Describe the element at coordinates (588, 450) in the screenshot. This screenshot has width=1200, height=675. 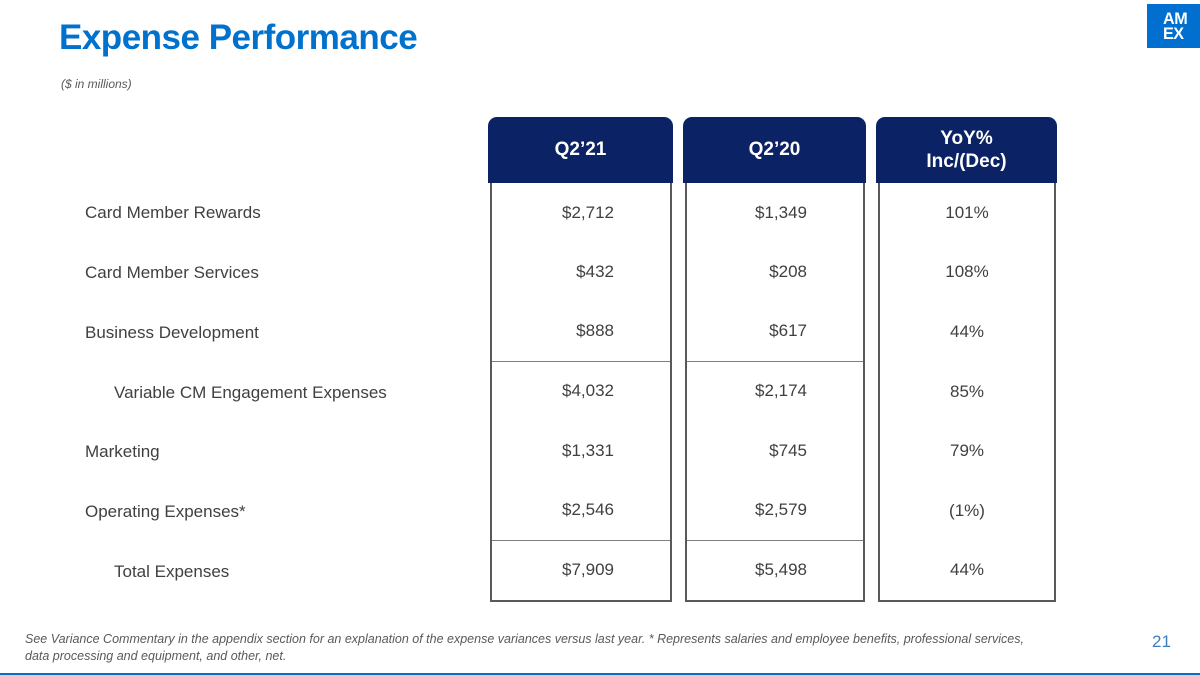
I see `cell-value: $1,331` at that location.